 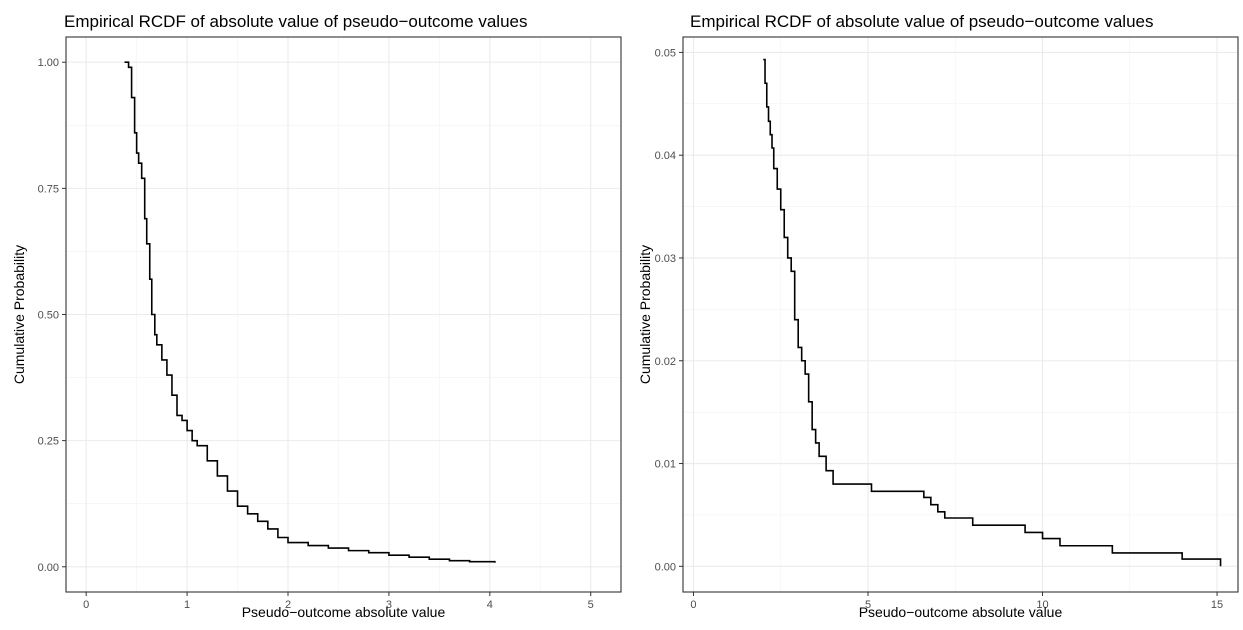 I want to click on x-tick-label: 2, so click(x=288, y=605).